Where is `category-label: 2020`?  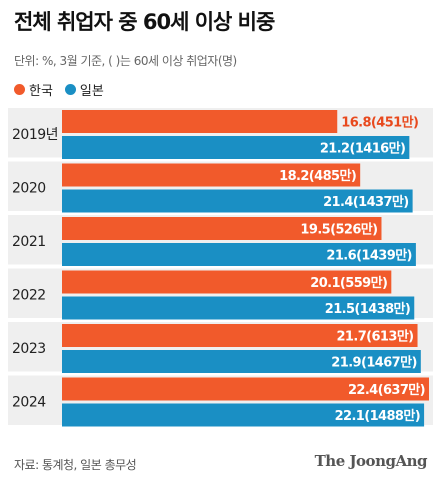
category-label: 2020 is located at coordinates (29, 188).